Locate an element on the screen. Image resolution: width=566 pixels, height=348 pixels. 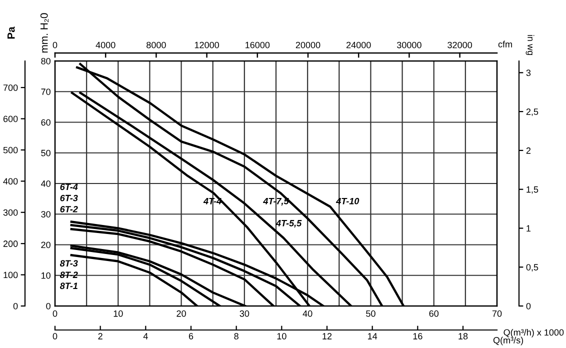
x-tick-label: 60 is located at coordinates (434, 313).